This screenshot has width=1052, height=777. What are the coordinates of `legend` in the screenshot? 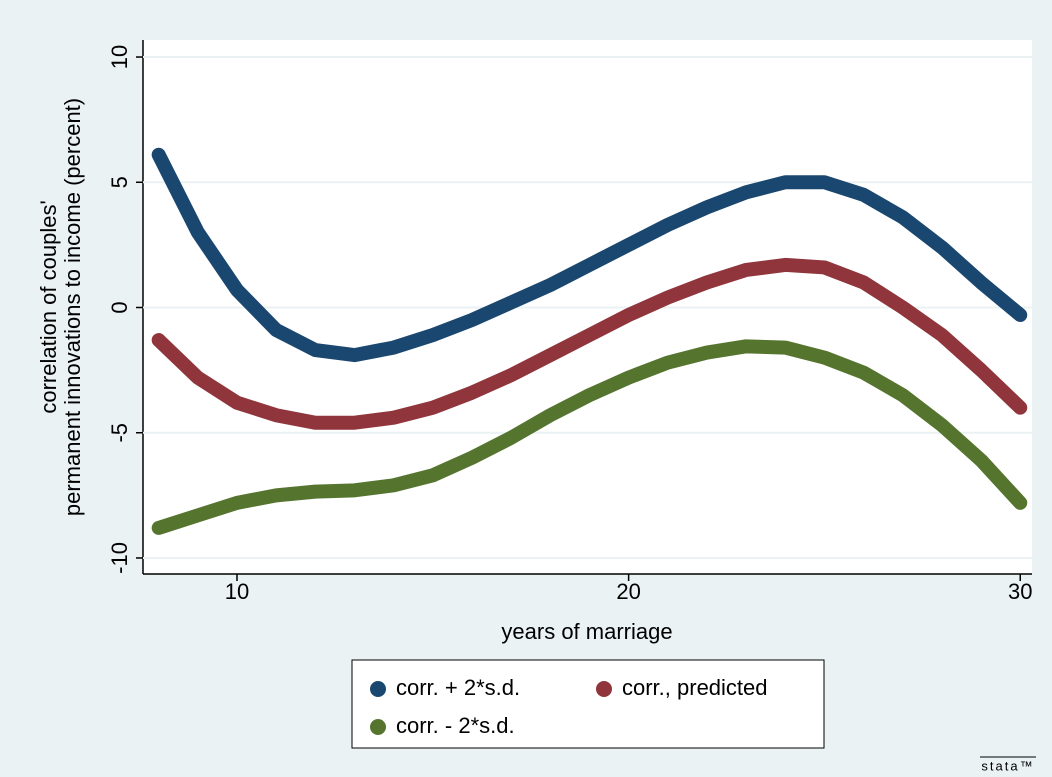 It's located at (588, 704).